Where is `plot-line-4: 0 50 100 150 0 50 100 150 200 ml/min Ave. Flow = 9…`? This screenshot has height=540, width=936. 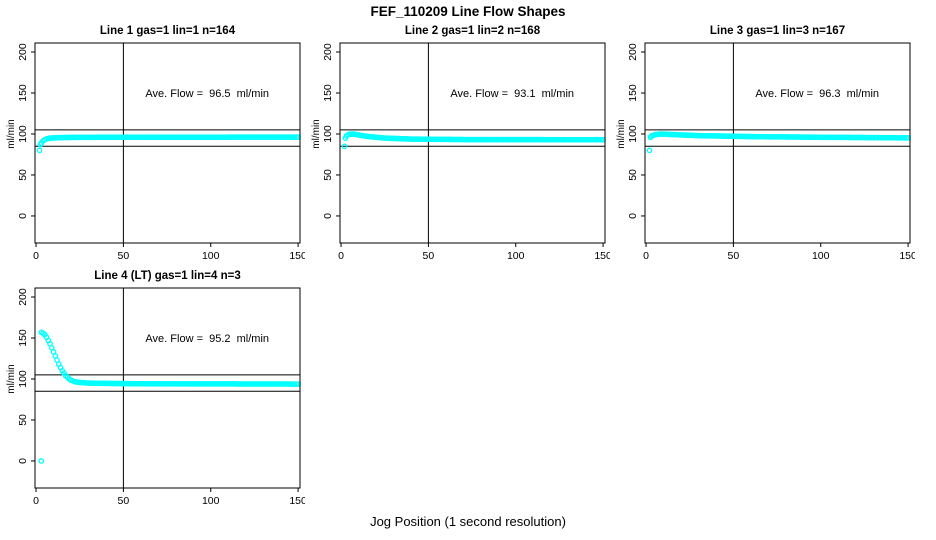
plot-line-4: 0 50 100 150 0 50 100 150 200 ml/min Ave. Flow = 9… is located at coordinates (155, 397).